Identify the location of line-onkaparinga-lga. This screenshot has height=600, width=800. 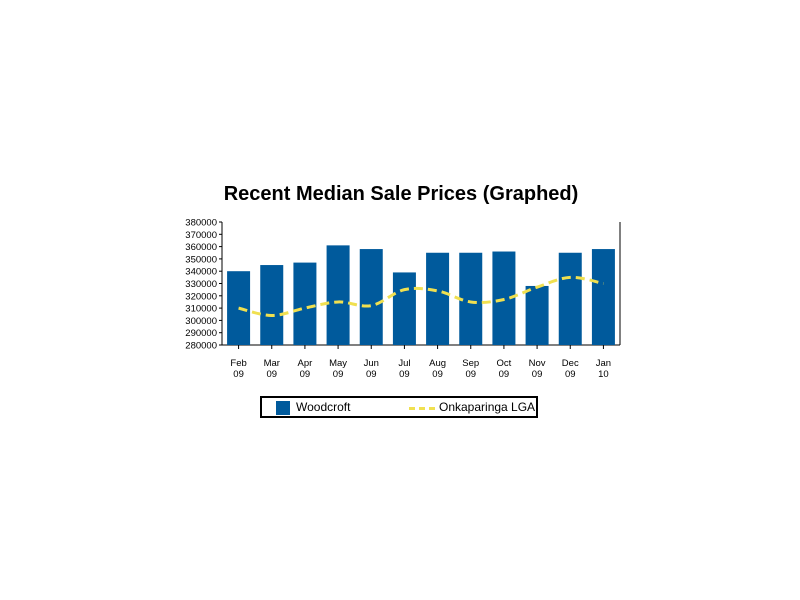
(421, 296).